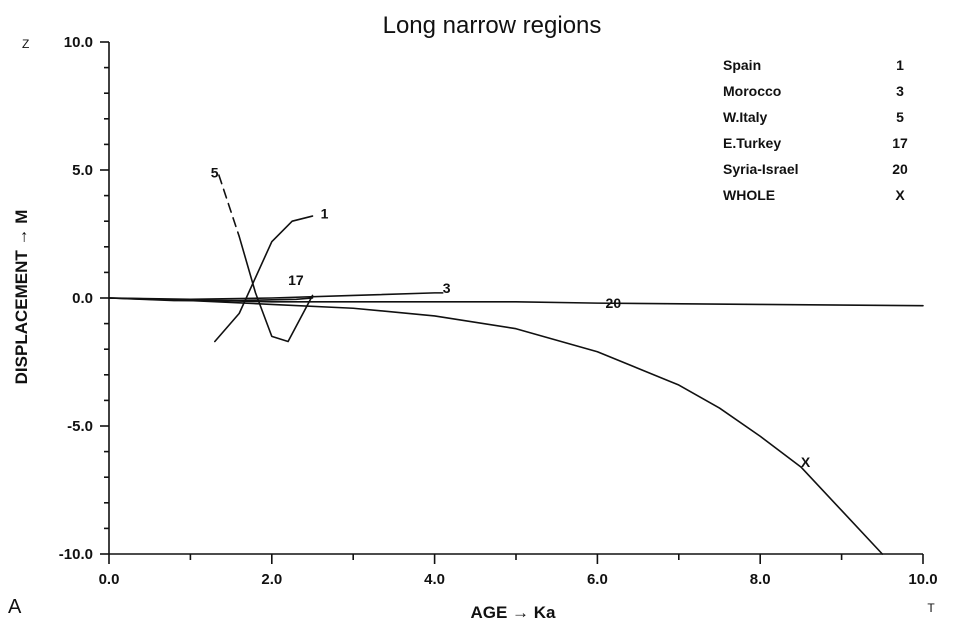 Image resolution: width=955 pixels, height=628 pixels. What do you see at coordinates (82, 298) in the screenshot?
I see `y-tick-label: 0.0` at bounding box center [82, 298].